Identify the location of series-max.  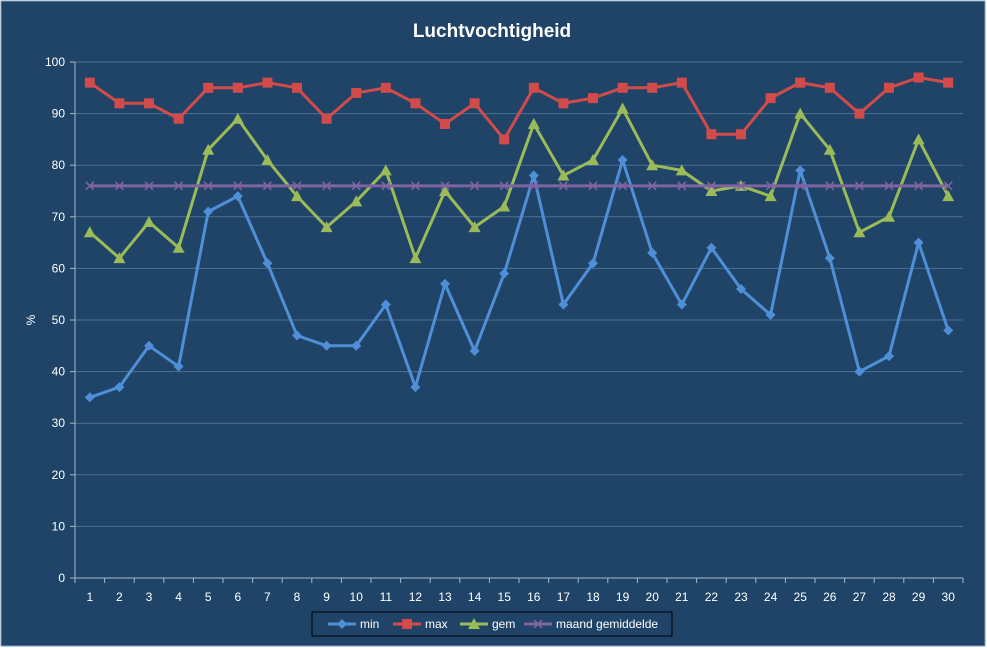
(519, 108).